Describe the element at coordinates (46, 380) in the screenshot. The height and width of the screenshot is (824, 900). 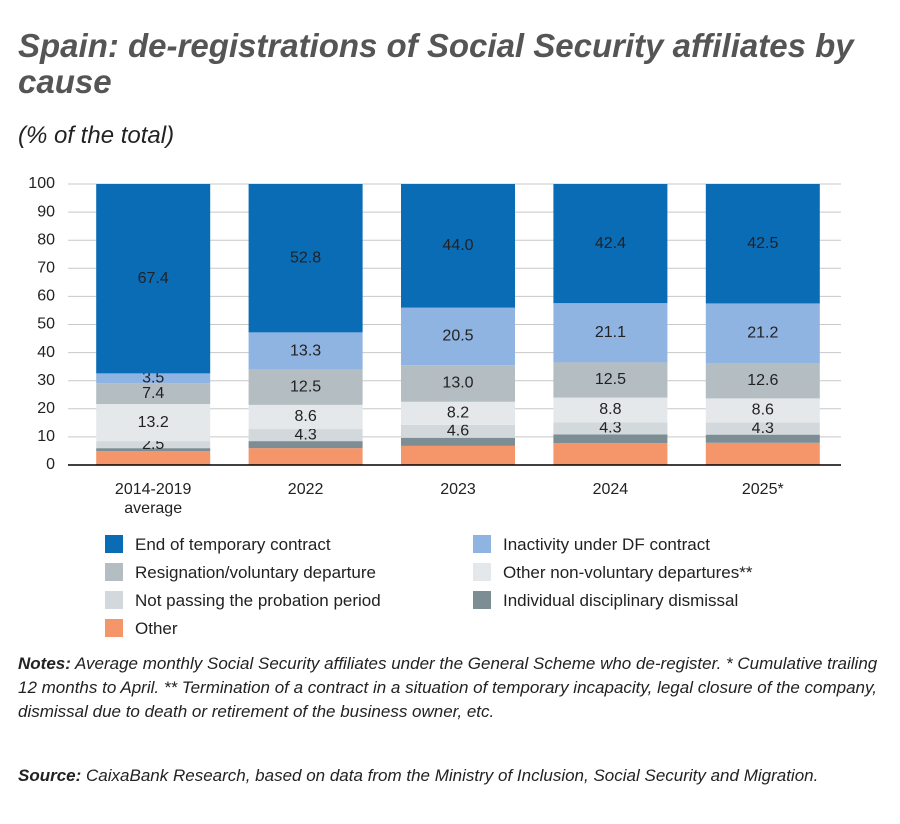
I see `y-tick-label: 30` at that location.